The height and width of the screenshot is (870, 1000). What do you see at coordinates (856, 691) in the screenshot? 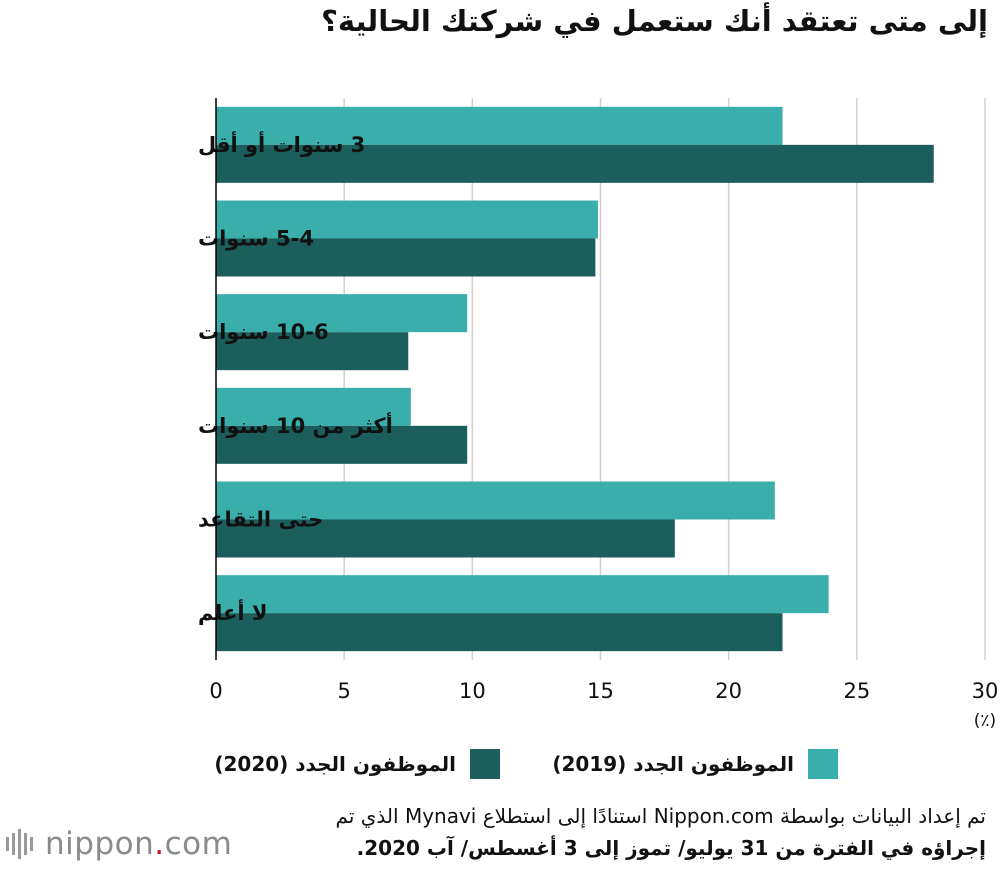
I see `x-tick-label: 25` at bounding box center [856, 691].